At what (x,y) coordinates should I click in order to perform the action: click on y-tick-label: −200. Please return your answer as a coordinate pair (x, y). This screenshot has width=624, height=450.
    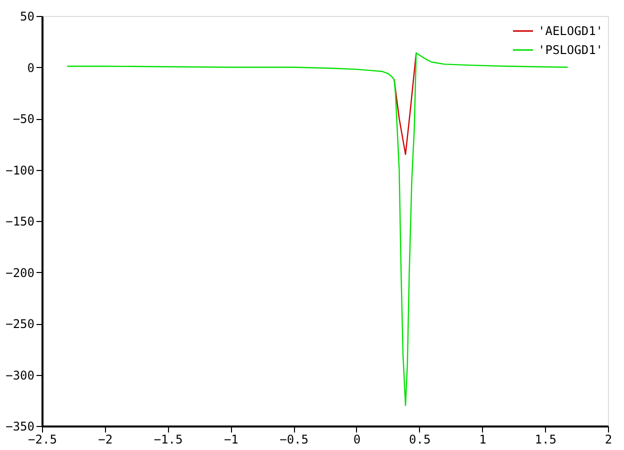
    Looking at the image, I should click on (20, 273).